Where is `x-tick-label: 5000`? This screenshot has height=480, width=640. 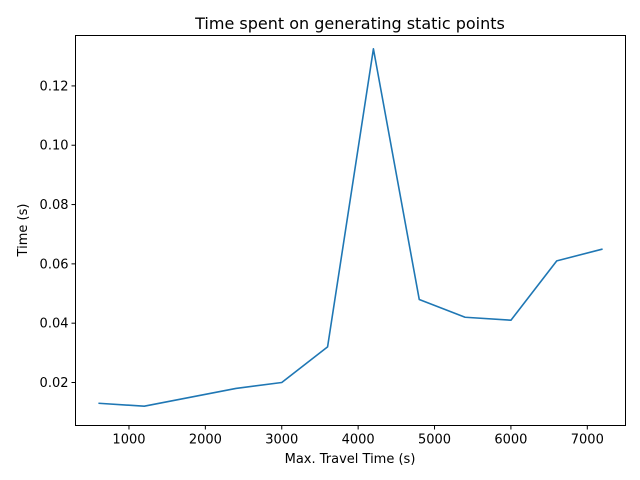 x-tick-label: 5000 is located at coordinates (434, 440).